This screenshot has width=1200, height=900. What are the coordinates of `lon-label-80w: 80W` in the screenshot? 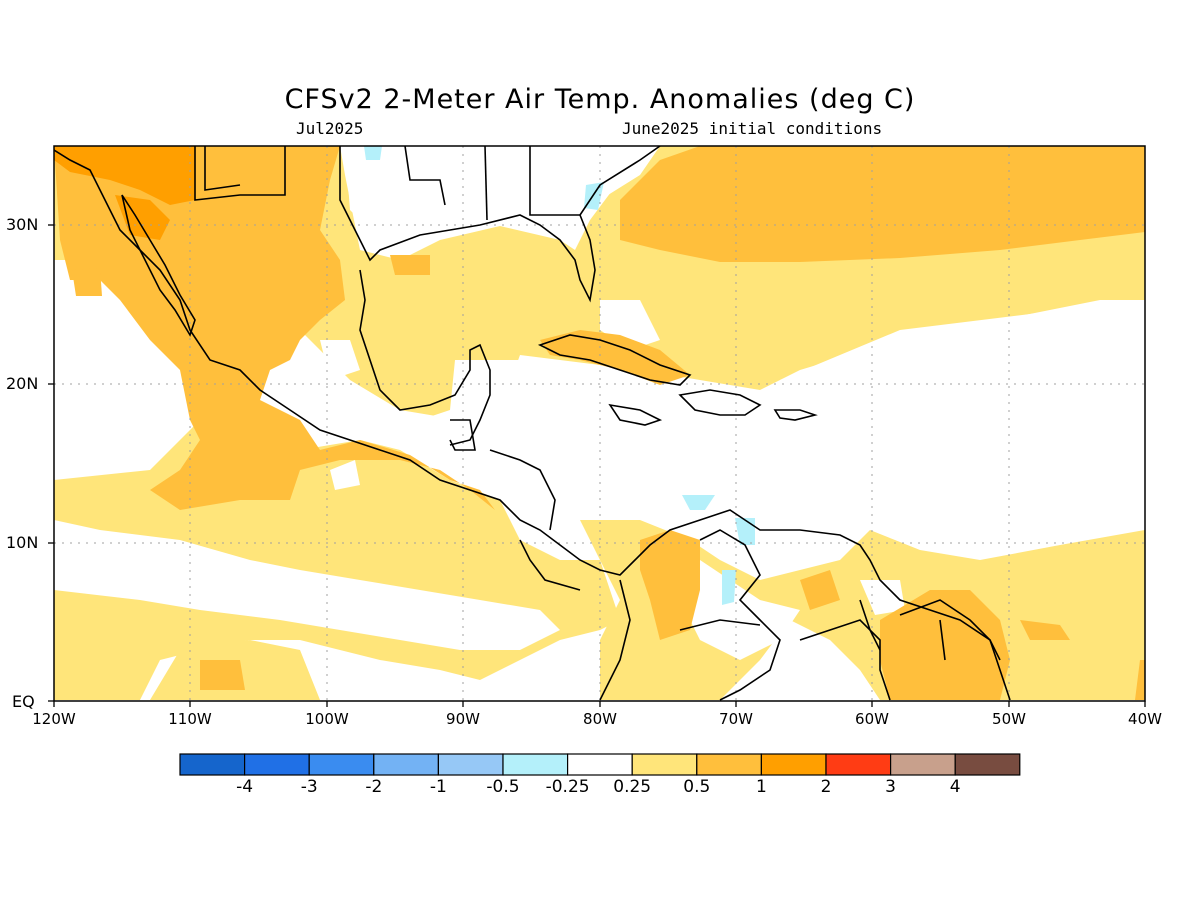 It's located at (600, 719).